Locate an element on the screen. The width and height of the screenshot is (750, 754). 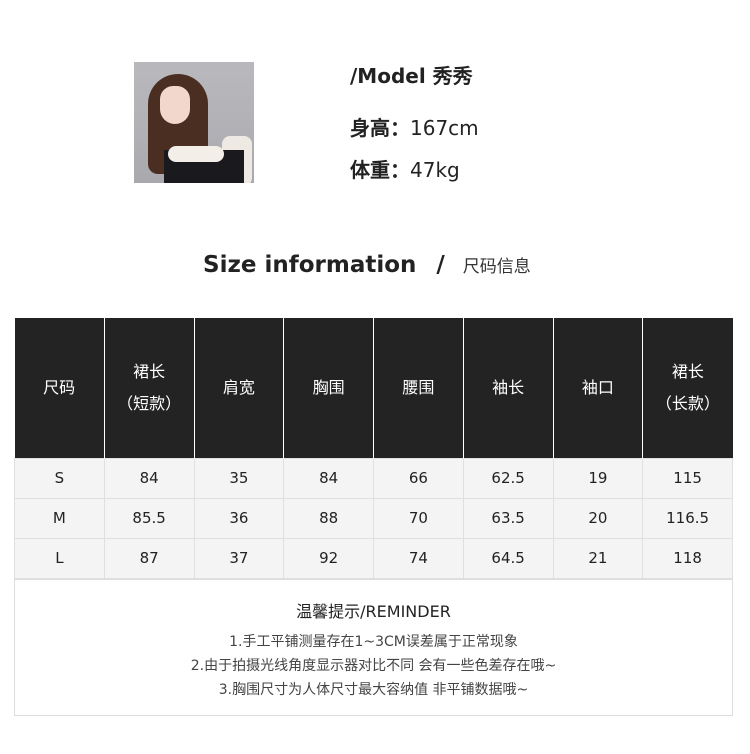
table-cell: 21 is located at coordinates (598, 558).